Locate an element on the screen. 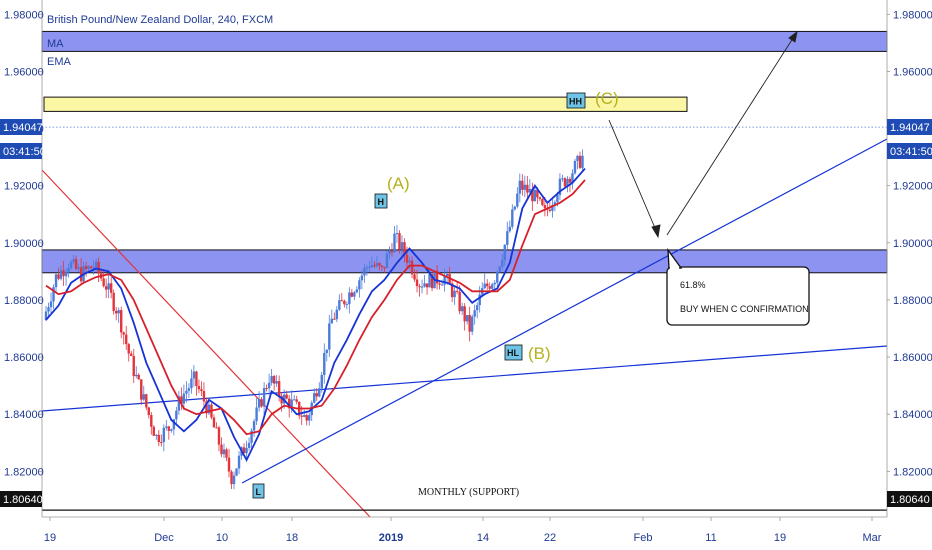 Image resolution: width=932 pixels, height=550 pixels. indicator-ma: MA is located at coordinates (55, 44).